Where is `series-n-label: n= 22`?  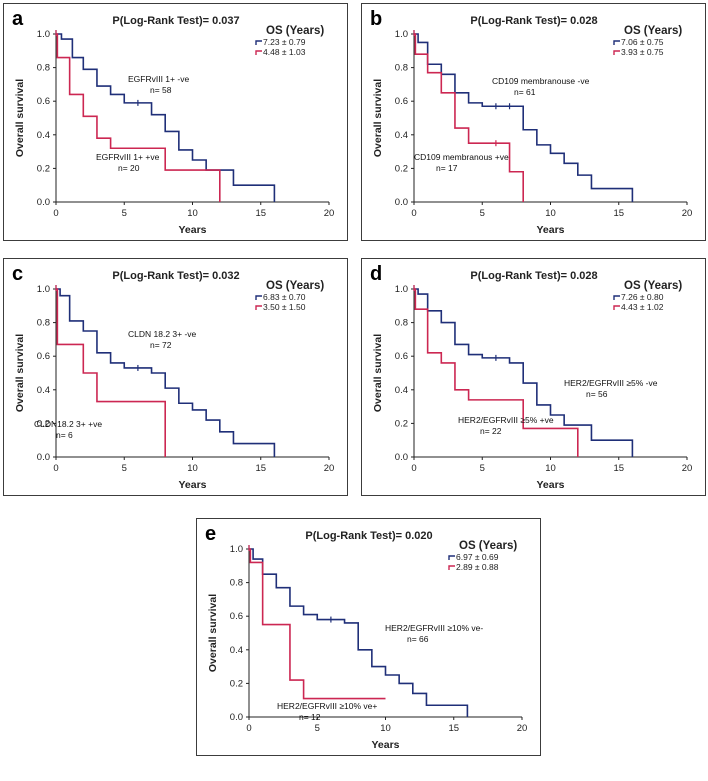
series-n-label: n= 22 is located at coordinates (491, 431).